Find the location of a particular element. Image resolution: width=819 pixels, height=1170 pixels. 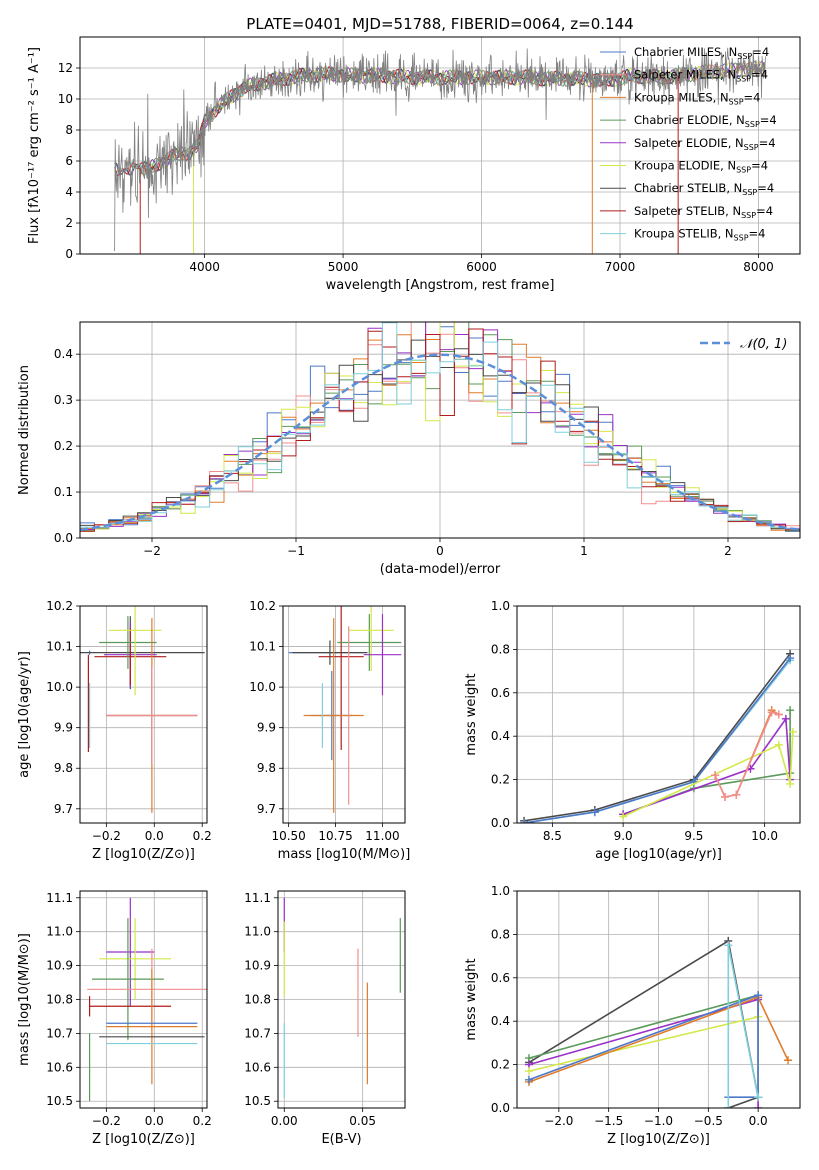

plot-content is located at coordinates (147, 999).